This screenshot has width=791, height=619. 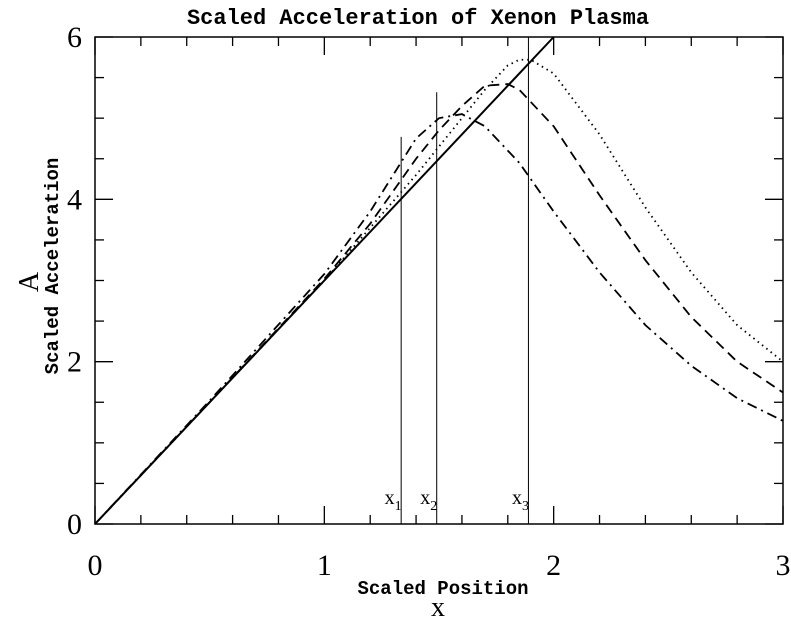 What do you see at coordinates (418, 18) in the screenshot?
I see `chart-title: Scaled Acceleration of Xenon Plasma` at bounding box center [418, 18].